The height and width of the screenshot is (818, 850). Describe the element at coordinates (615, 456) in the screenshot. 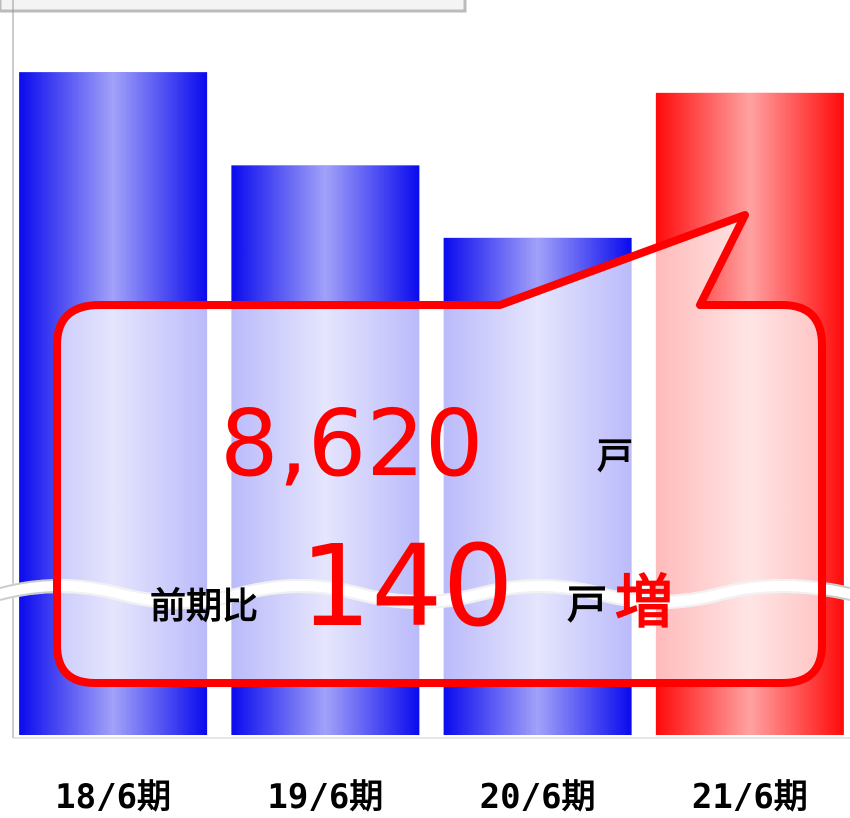

I see `total-unit: 戸` at that location.